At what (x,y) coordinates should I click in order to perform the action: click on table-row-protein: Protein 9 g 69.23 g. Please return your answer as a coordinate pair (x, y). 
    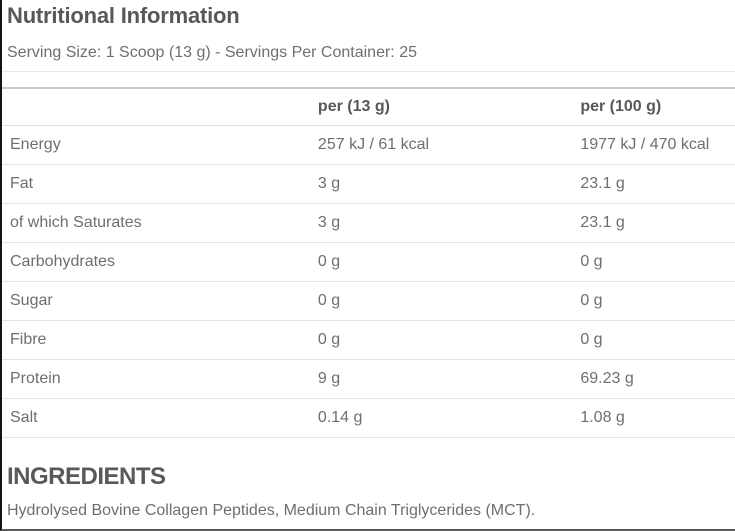
    Looking at the image, I should click on (368, 379).